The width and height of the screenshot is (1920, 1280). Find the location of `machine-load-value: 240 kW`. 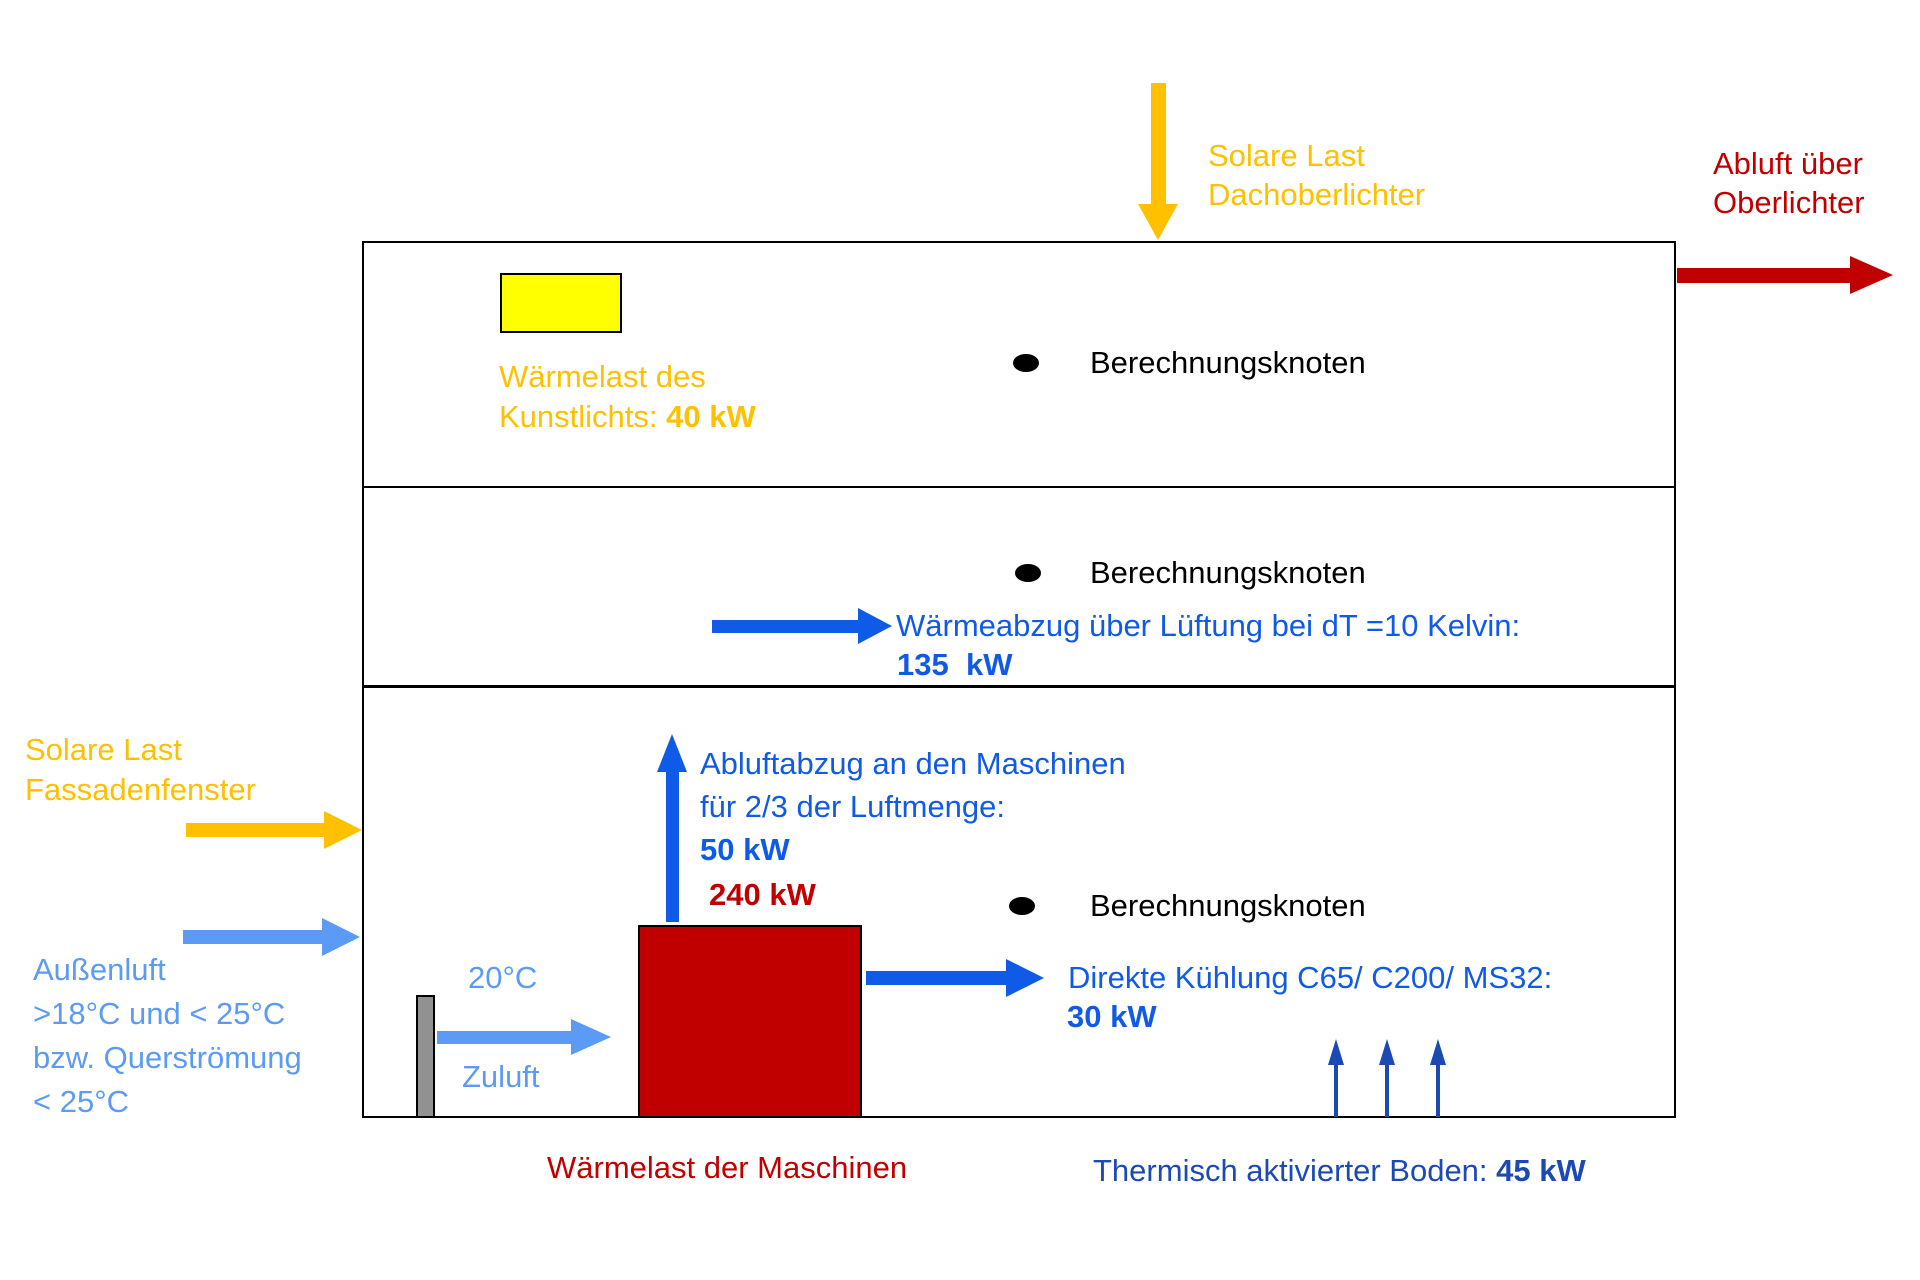

machine-load-value: 240 kW is located at coordinates (762, 894).